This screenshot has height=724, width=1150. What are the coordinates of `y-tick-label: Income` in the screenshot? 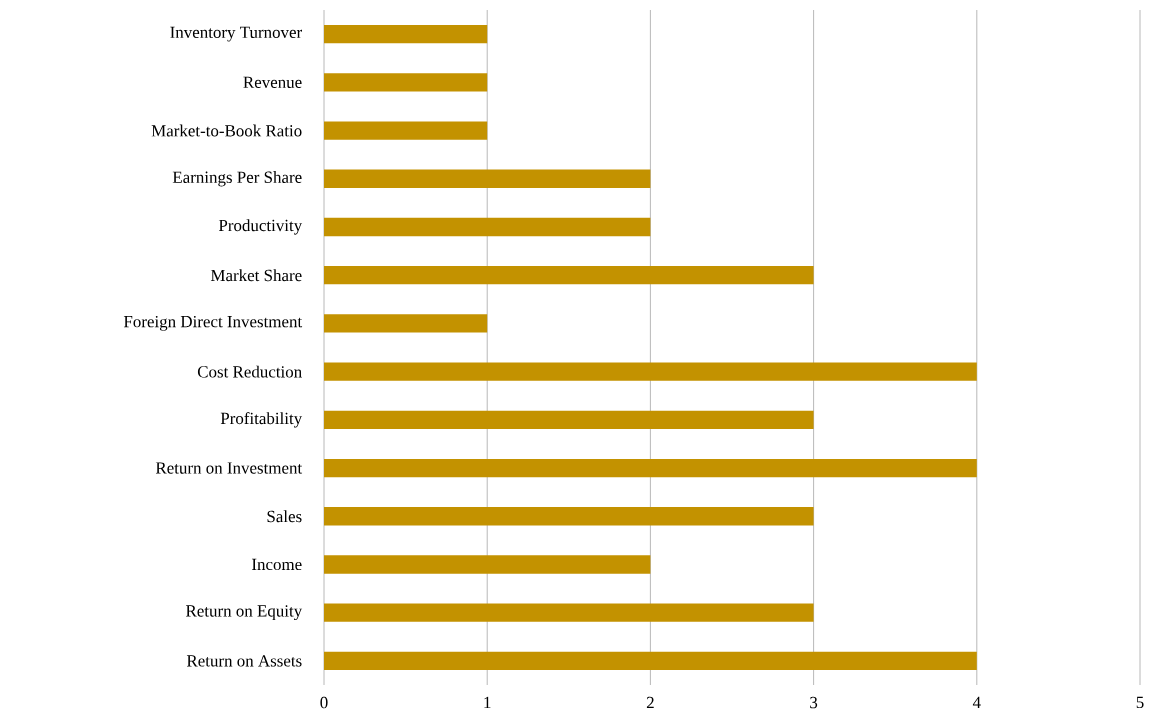 It's located at (276, 564).